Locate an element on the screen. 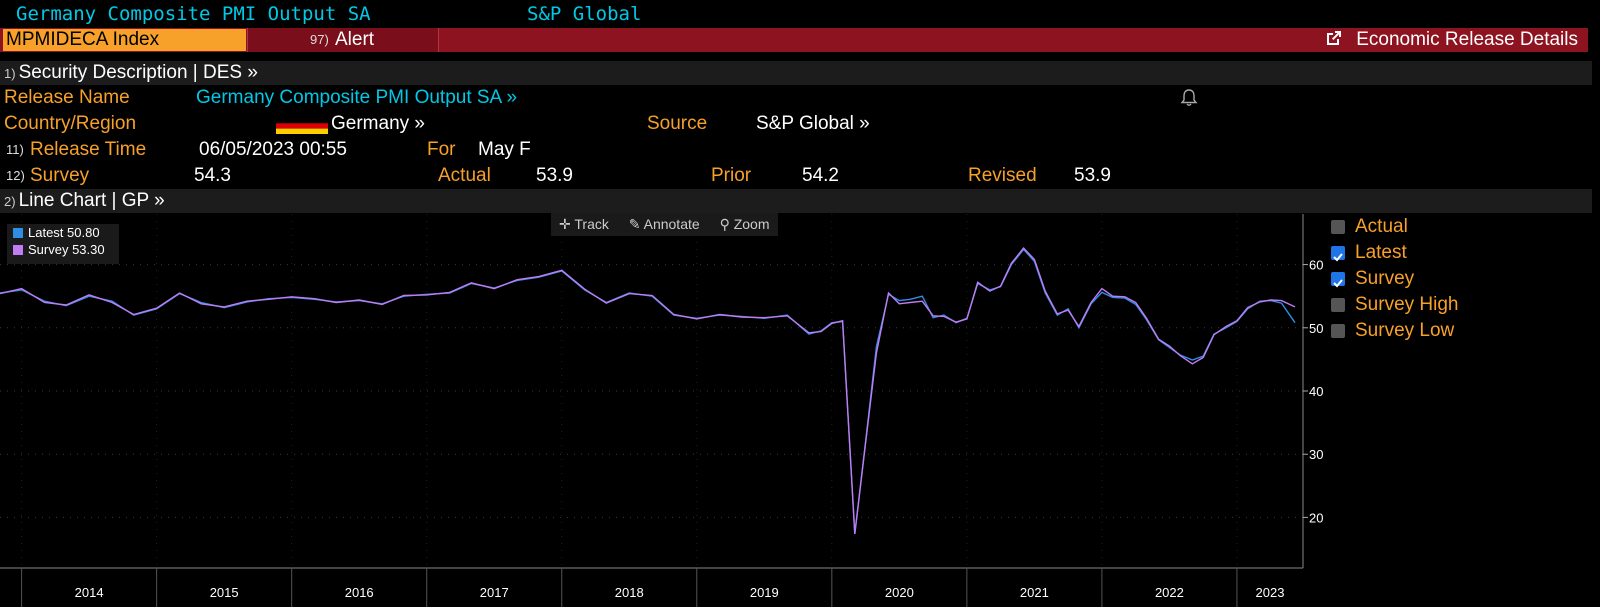  survey-label: Survey is located at coordinates (60, 175).